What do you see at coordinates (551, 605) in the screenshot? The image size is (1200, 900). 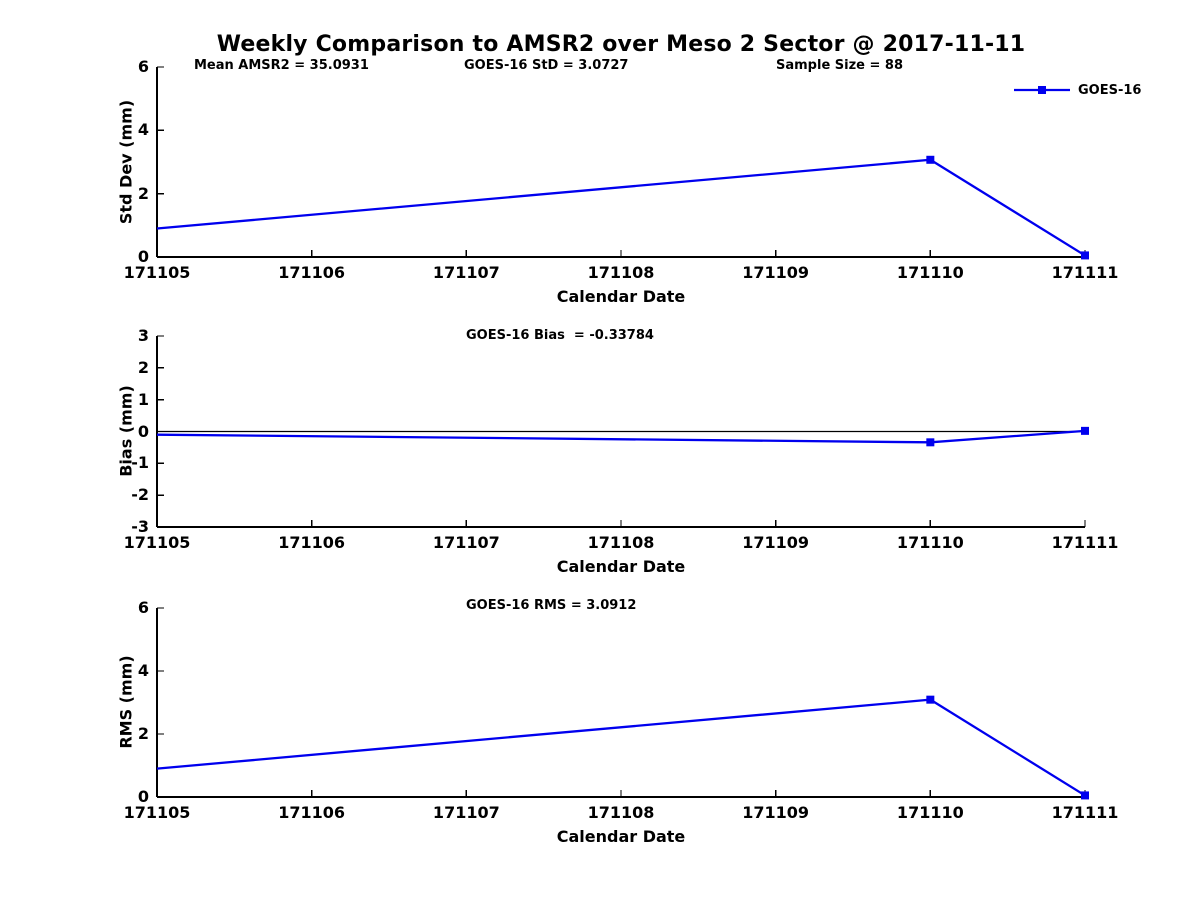 I see `annotation-goes16-rms: GOES-16 RMS = 3.0912` at bounding box center [551, 605].